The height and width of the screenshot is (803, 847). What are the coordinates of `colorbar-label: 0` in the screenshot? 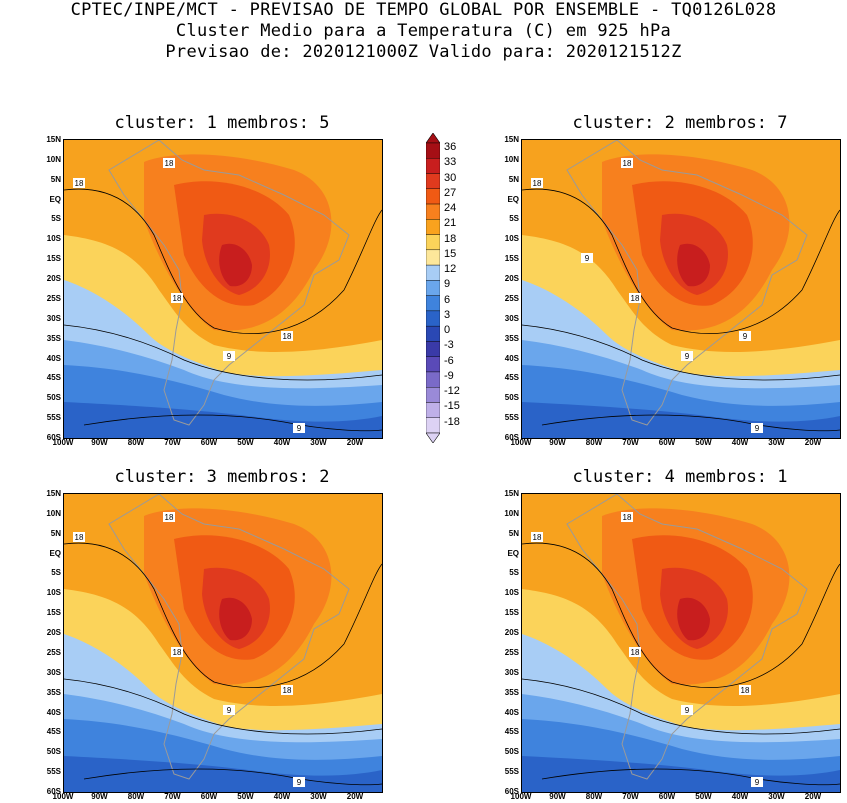 It's located at (447, 330).